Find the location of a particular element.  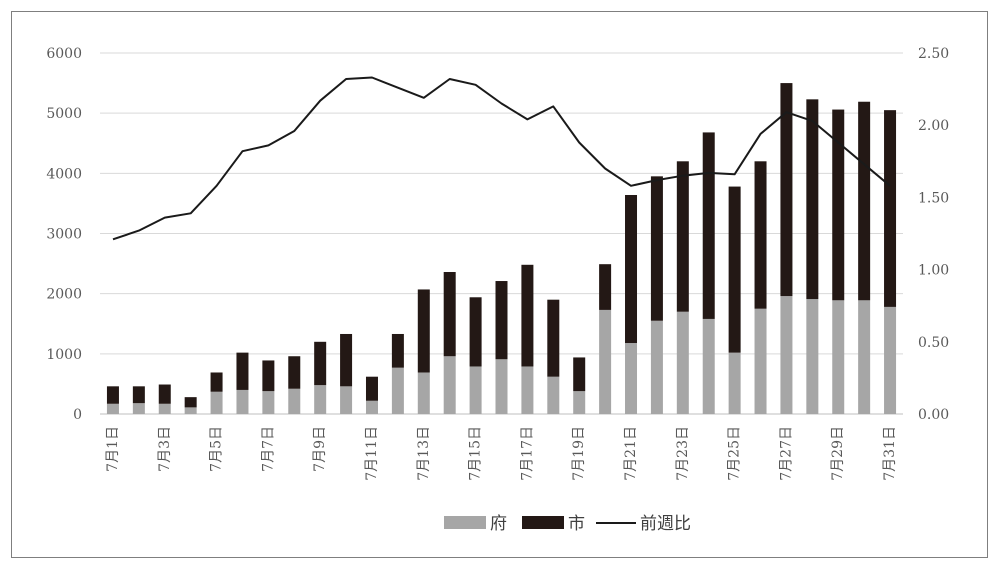

y2-tick-label: 1.50 is located at coordinates (933, 198).